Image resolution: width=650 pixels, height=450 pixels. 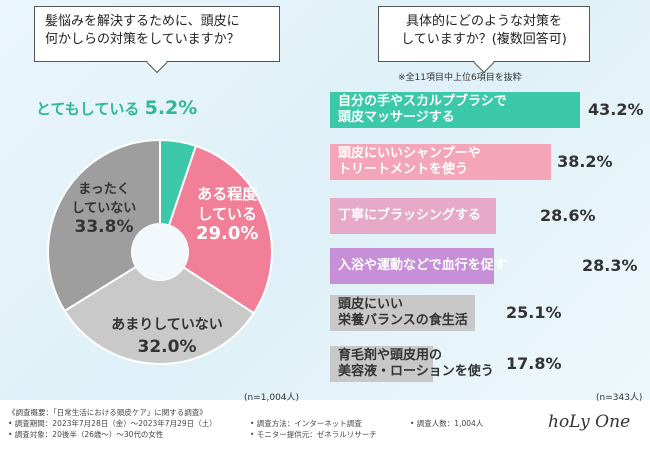 I want to click on pie-value-very: 5.2%, so click(x=171, y=108).